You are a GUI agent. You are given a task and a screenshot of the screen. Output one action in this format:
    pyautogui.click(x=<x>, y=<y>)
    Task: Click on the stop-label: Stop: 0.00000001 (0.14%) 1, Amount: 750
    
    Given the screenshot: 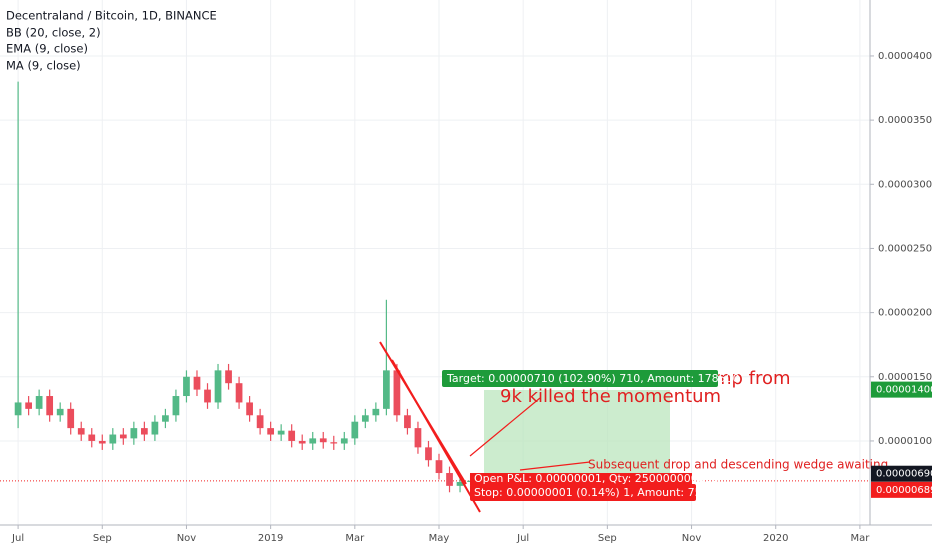 What is the action you would take?
    pyautogui.click(x=591, y=492)
    